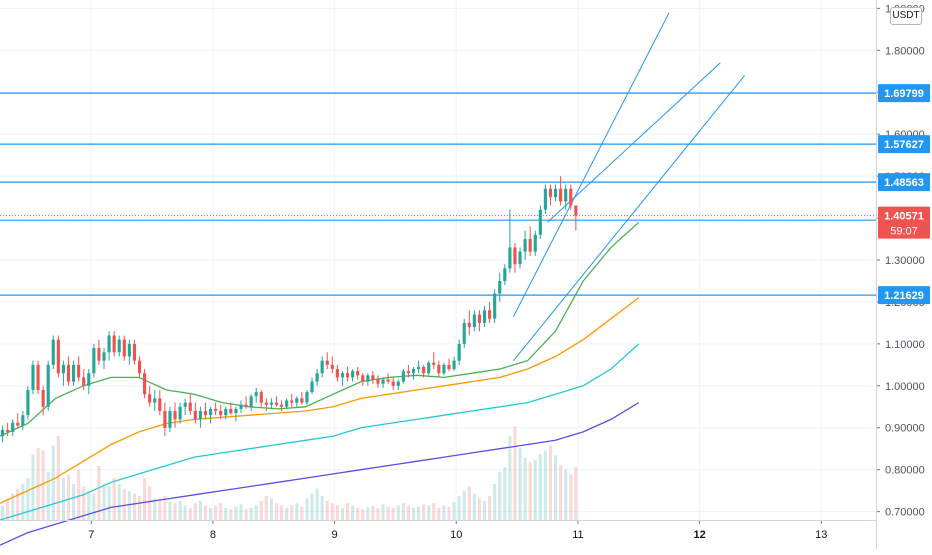  I want to click on x-tick-label: 9, so click(335, 535).